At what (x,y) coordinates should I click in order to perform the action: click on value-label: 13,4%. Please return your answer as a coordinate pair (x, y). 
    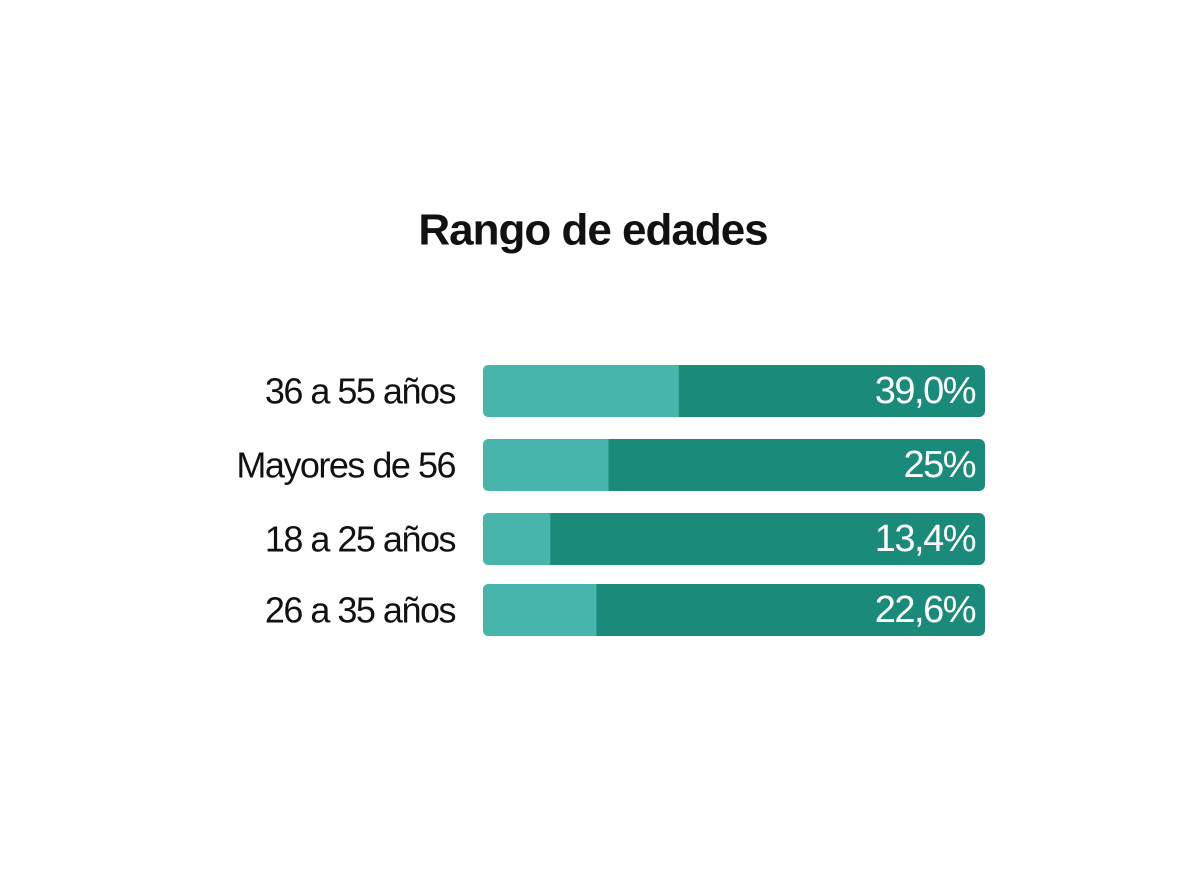
    Looking at the image, I should click on (925, 539).